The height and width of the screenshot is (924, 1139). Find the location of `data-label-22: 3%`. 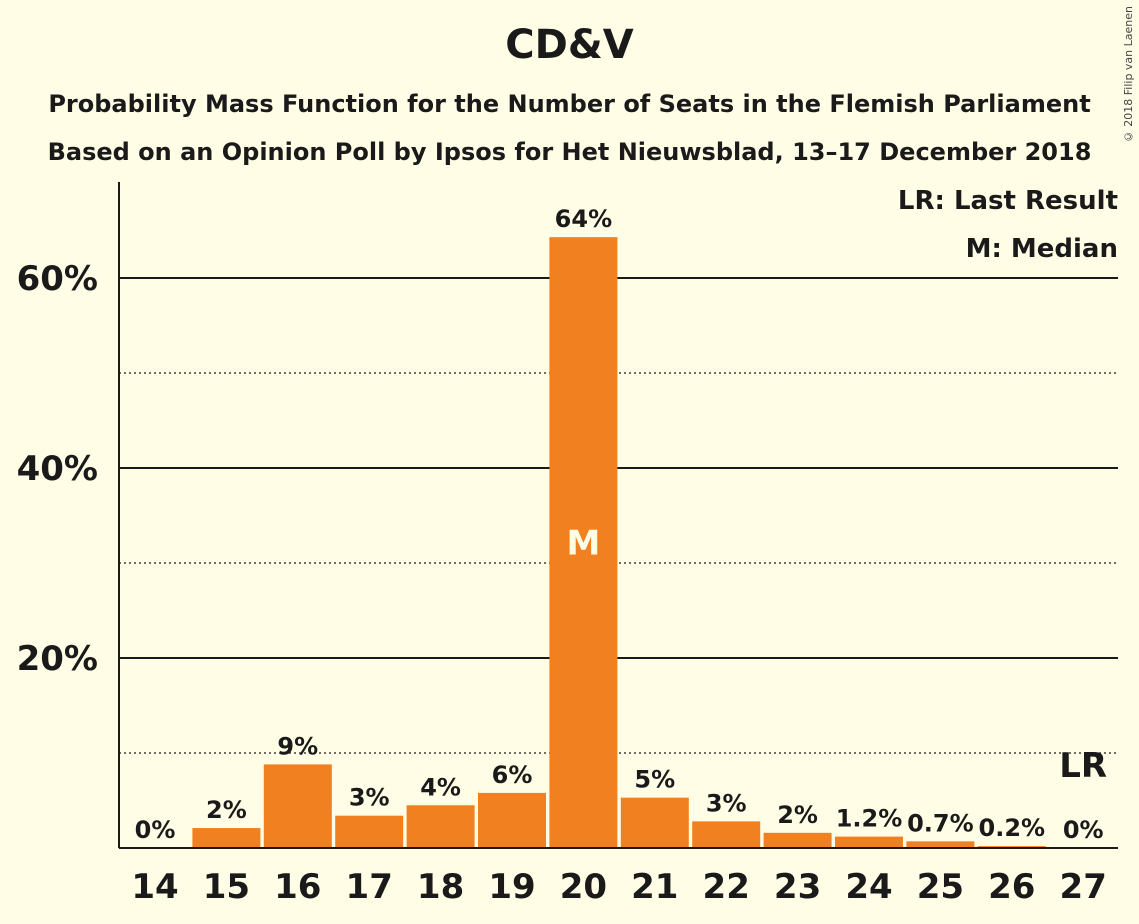

data-label-22: 3% is located at coordinates (726, 803).